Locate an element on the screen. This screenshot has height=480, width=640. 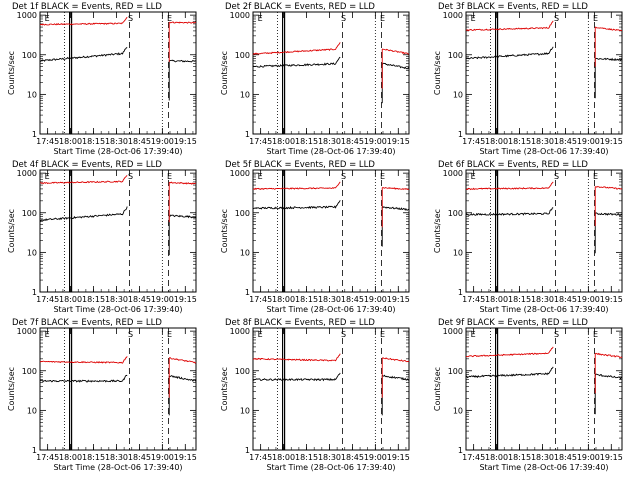
panel-title: Det 3f BLACK = Events, RED = LLD is located at coordinates (513, 7).